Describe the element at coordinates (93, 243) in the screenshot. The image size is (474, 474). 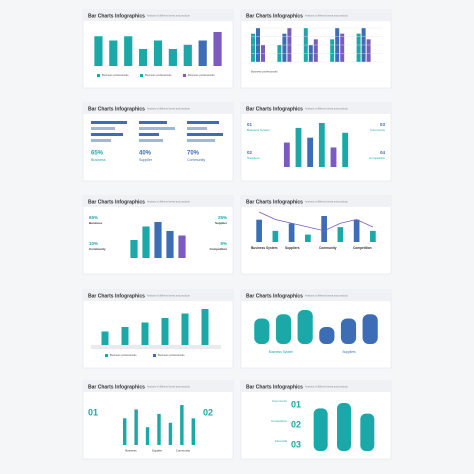
I see `label: 10%` at that location.